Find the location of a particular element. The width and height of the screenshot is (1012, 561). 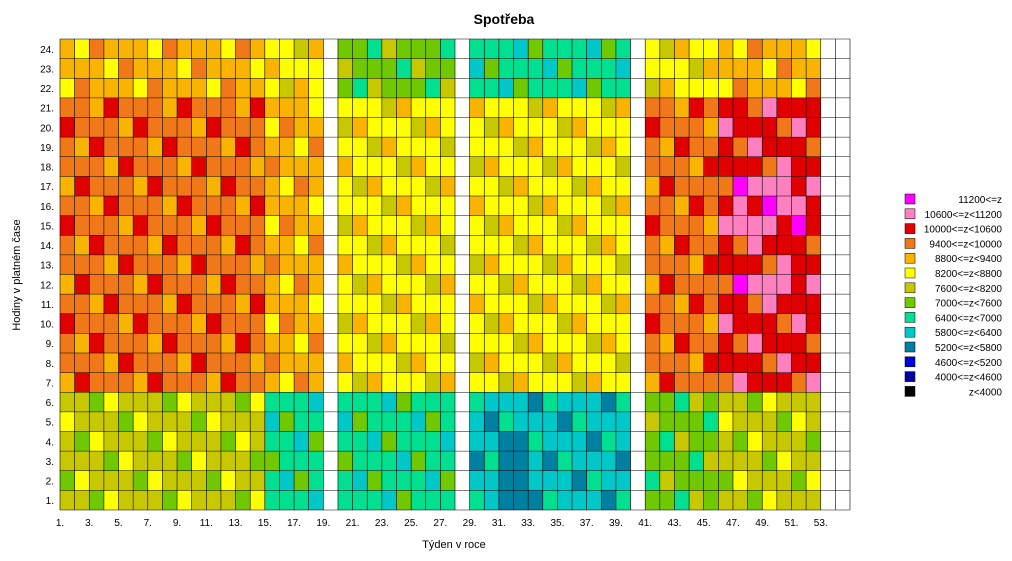

x-tick-label: 21. is located at coordinates (353, 523).